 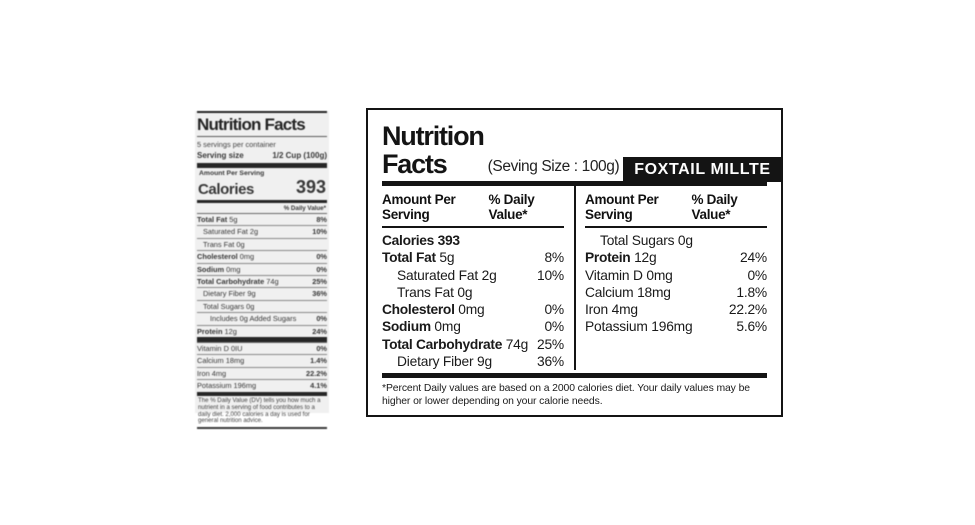 I want to click on nutrient-daily-value: 4.1%, so click(x=318, y=386).